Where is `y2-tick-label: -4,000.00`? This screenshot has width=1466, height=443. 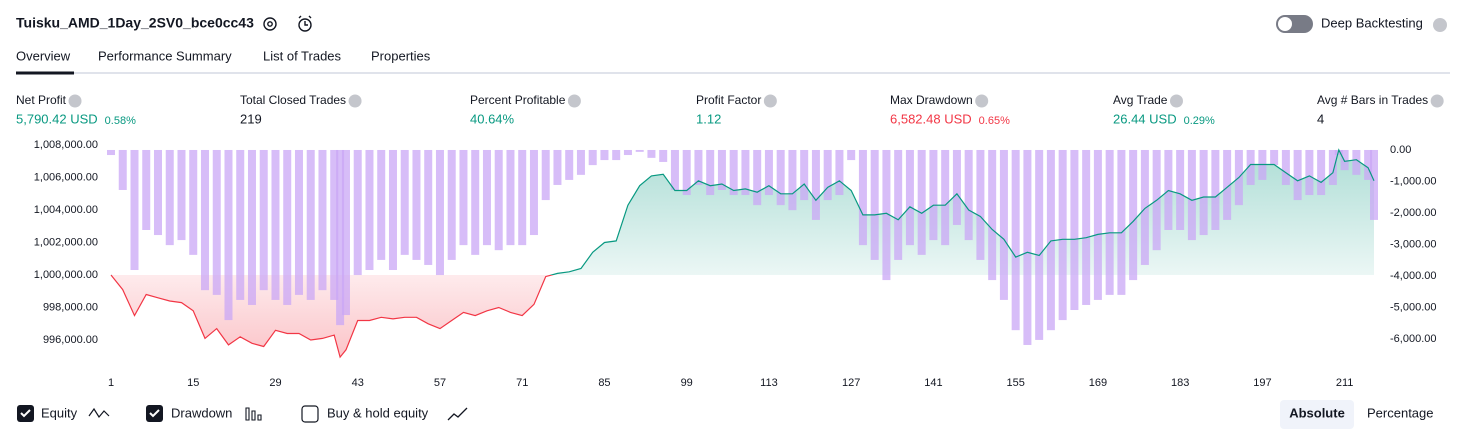
y2-tick-label: -4,000.00 is located at coordinates (1413, 276).